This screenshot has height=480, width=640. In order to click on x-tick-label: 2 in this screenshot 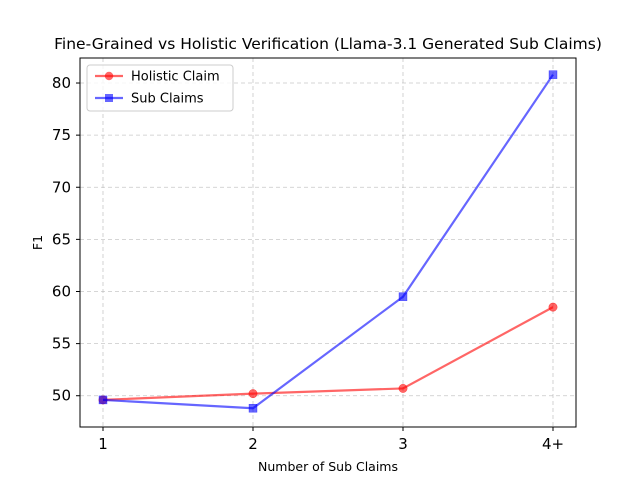, I will do `click(253, 444)`.